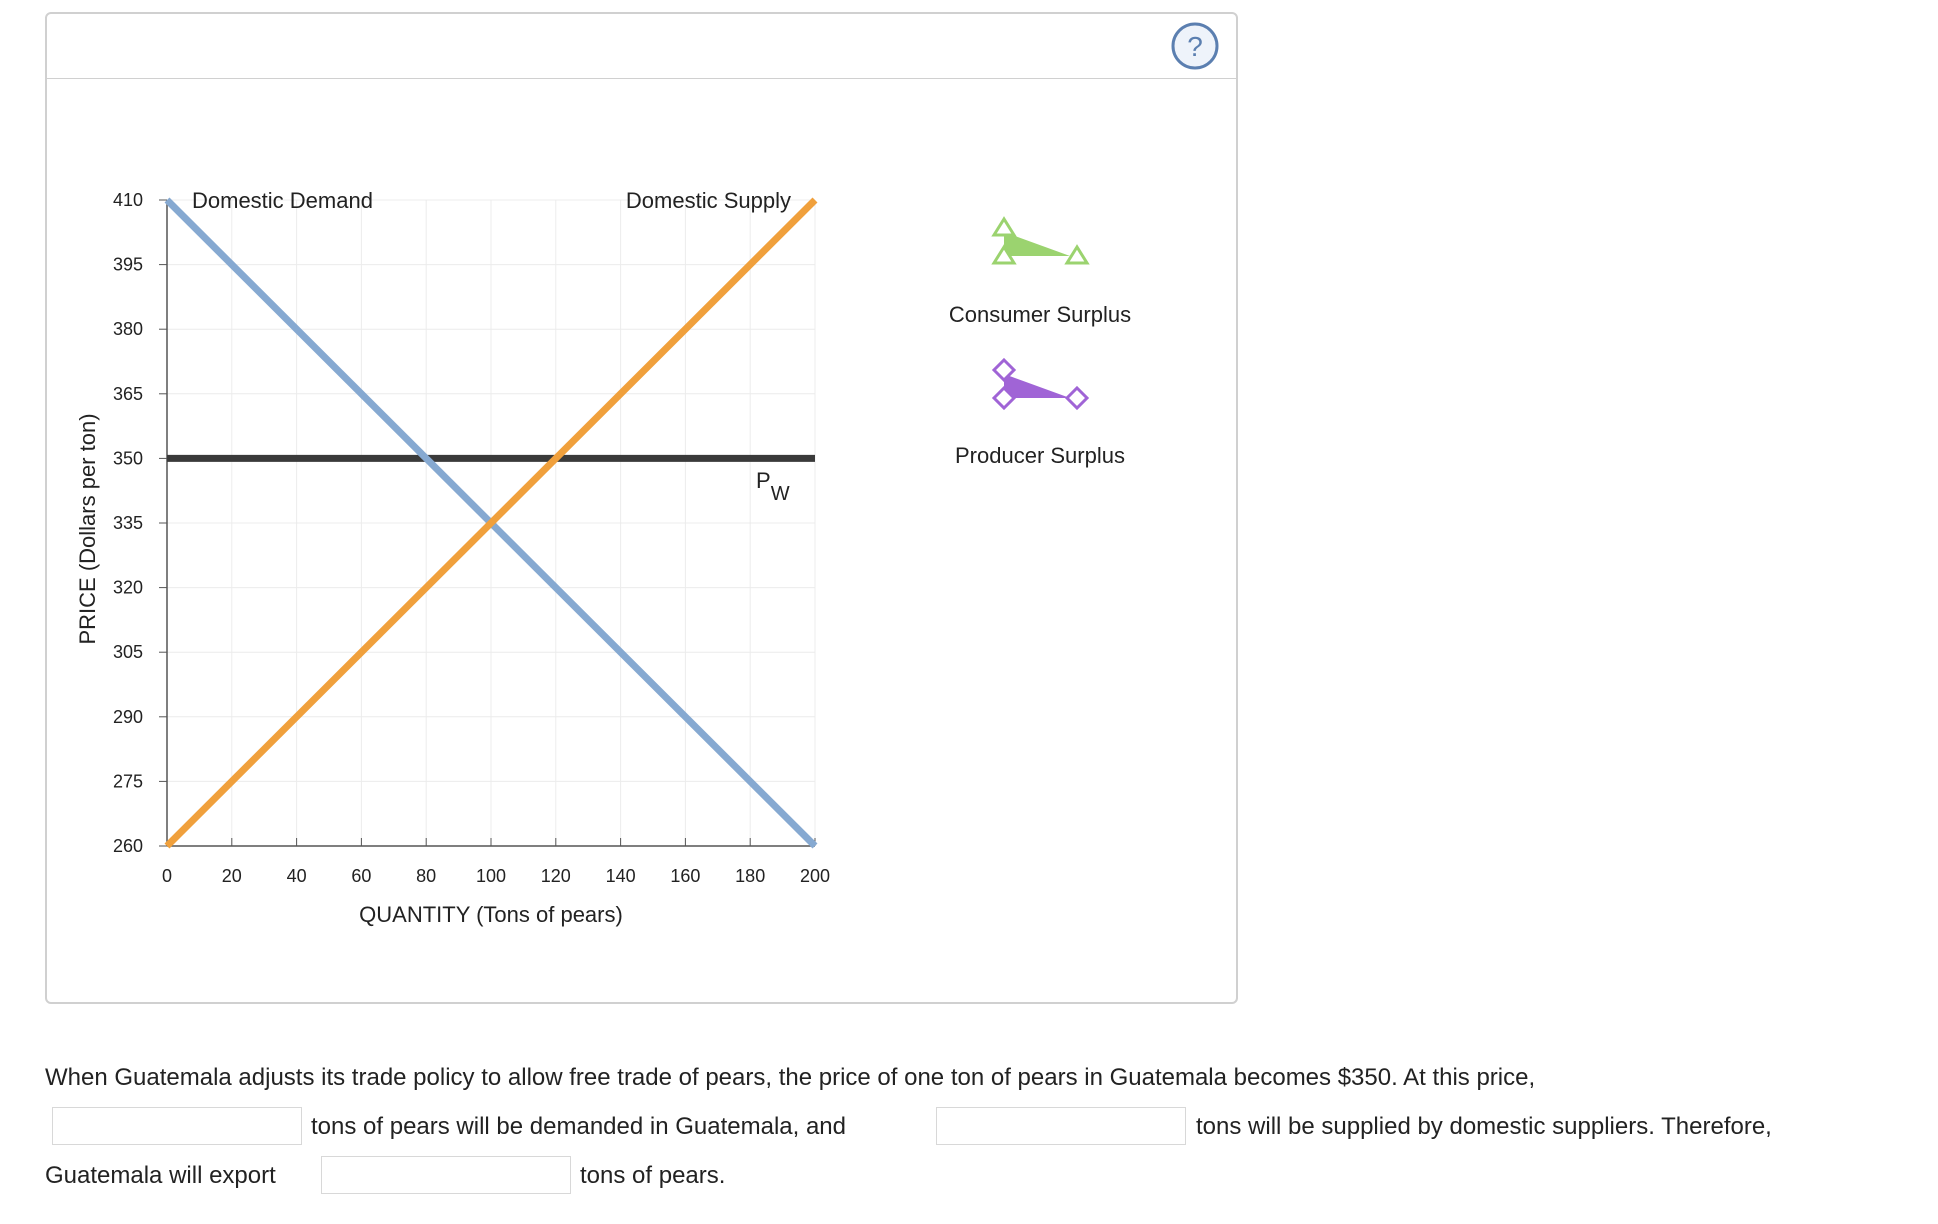  Describe the element at coordinates (128, 394) in the screenshot. I see `y-tick-label: 365` at that location.